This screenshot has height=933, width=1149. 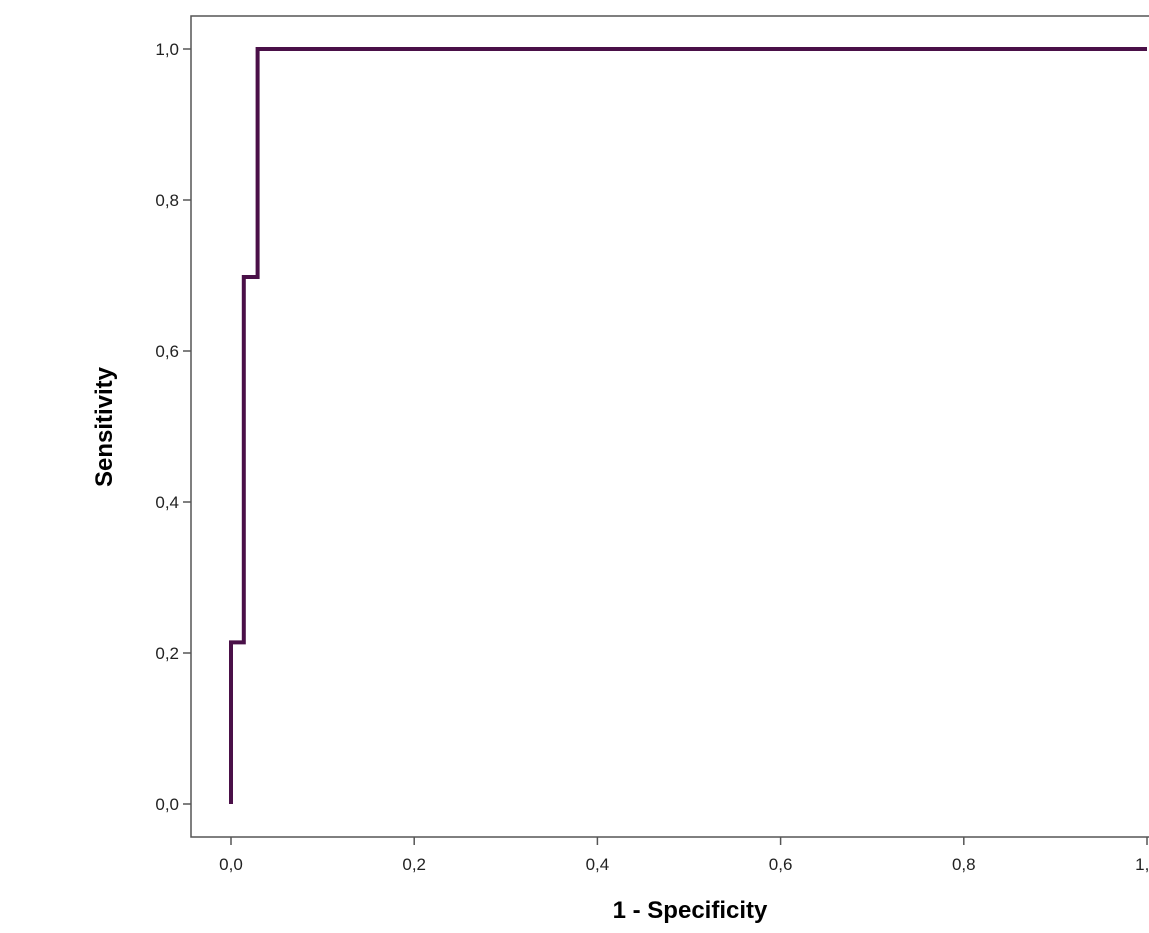 What do you see at coordinates (1142, 864) in the screenshot?
I see `x-tick-label: 1,0` at bounding box center [1142, 864].